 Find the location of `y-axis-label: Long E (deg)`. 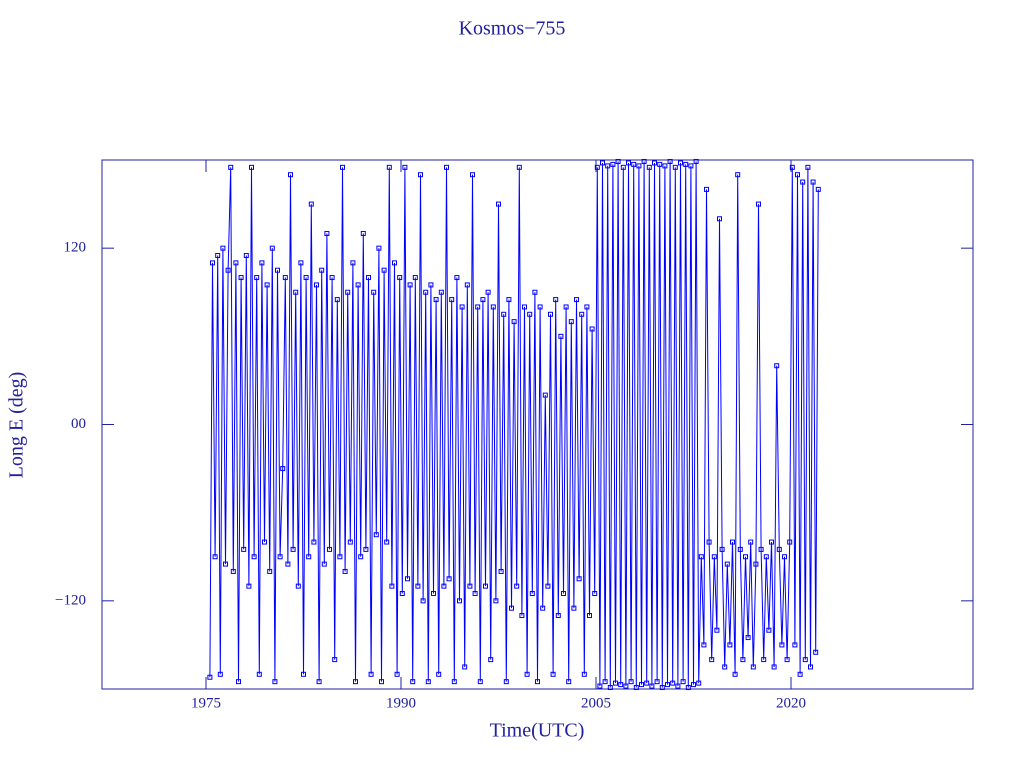

y-axis-label: Long E (deg) is located at coordinates (17, 425).